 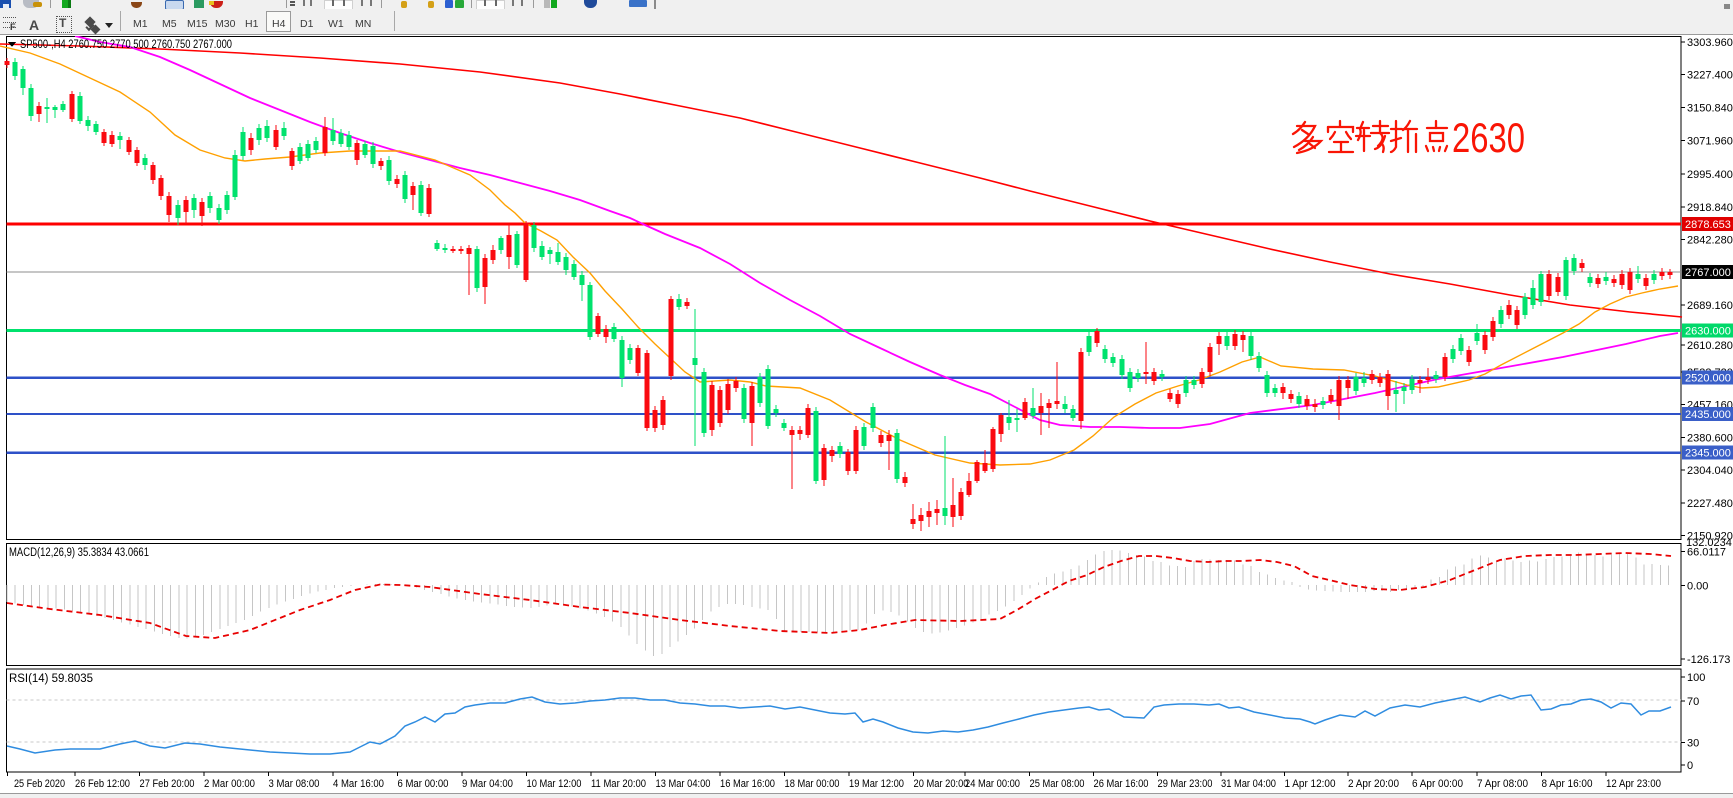 I want to click on svg-text: 30, so click(x=1693, y=744).